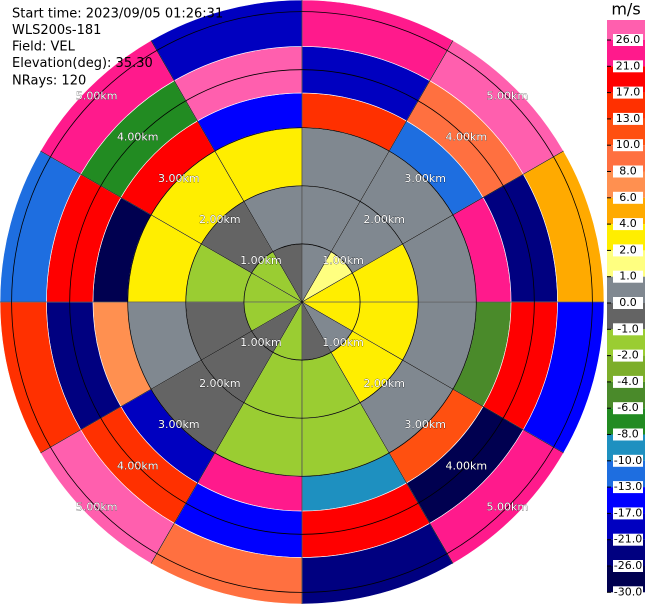 Image resolution: width=647 pixels, height=607 pixels. I want to click on colorbar-tick-label: -1.0, so click(627, 328).